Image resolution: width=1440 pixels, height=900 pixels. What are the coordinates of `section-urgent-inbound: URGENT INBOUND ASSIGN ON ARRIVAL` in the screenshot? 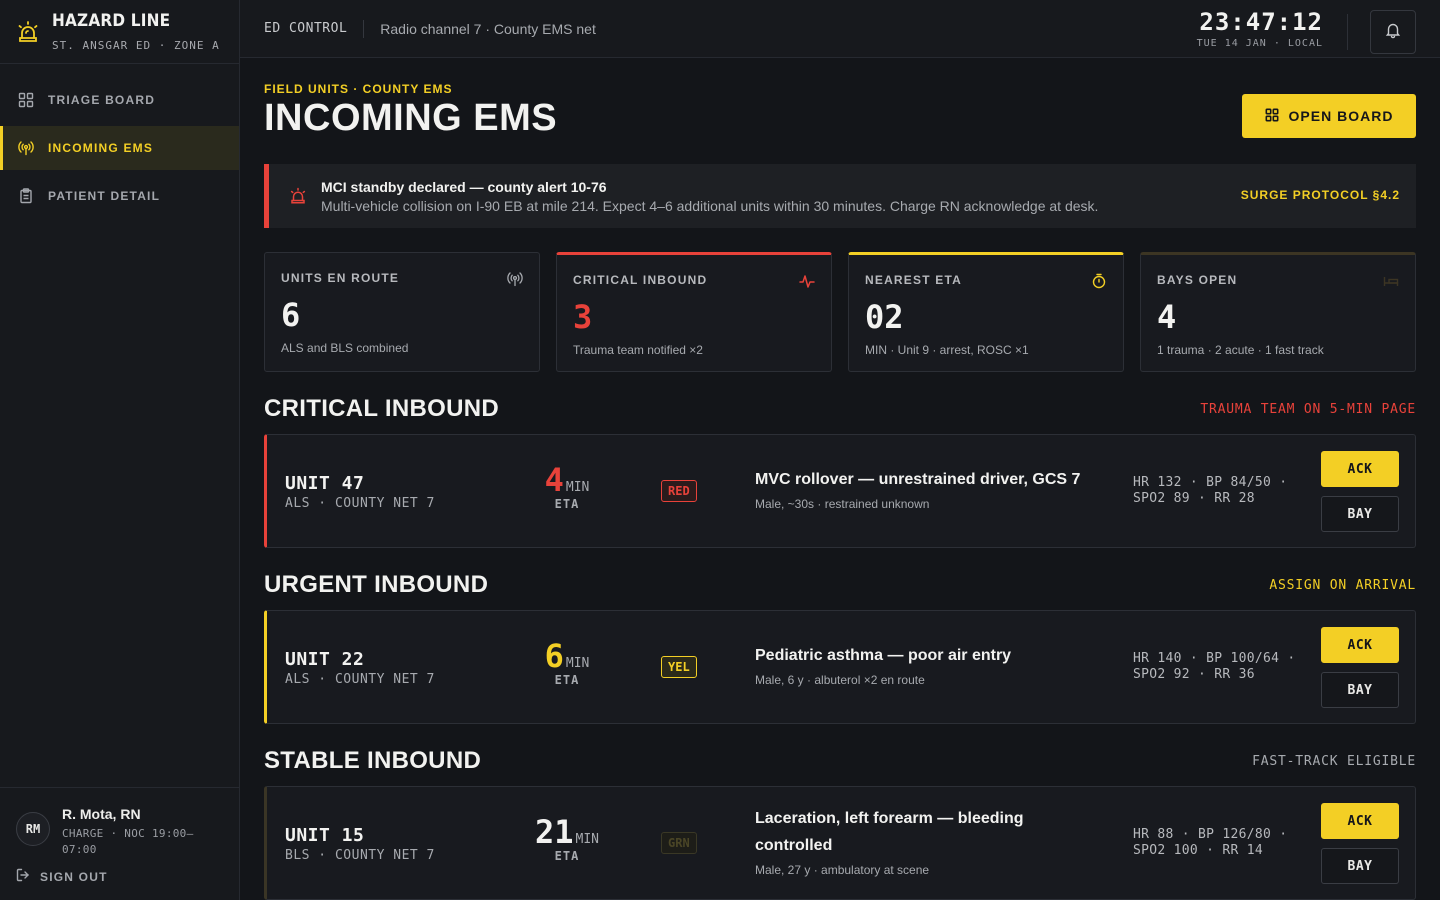 It's located at (840, 584).